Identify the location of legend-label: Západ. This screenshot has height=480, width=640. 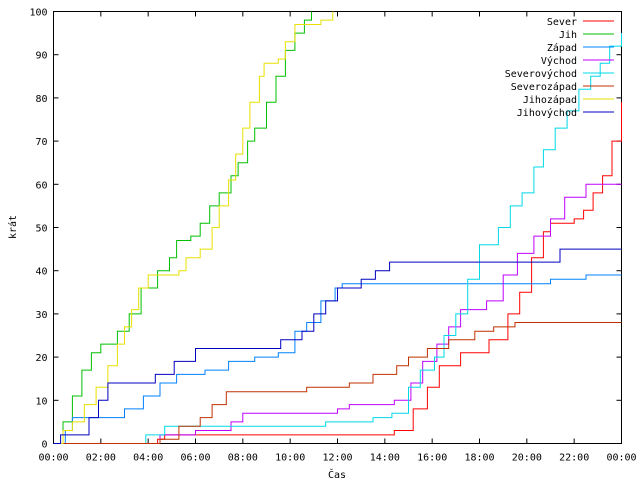
(562, 48).